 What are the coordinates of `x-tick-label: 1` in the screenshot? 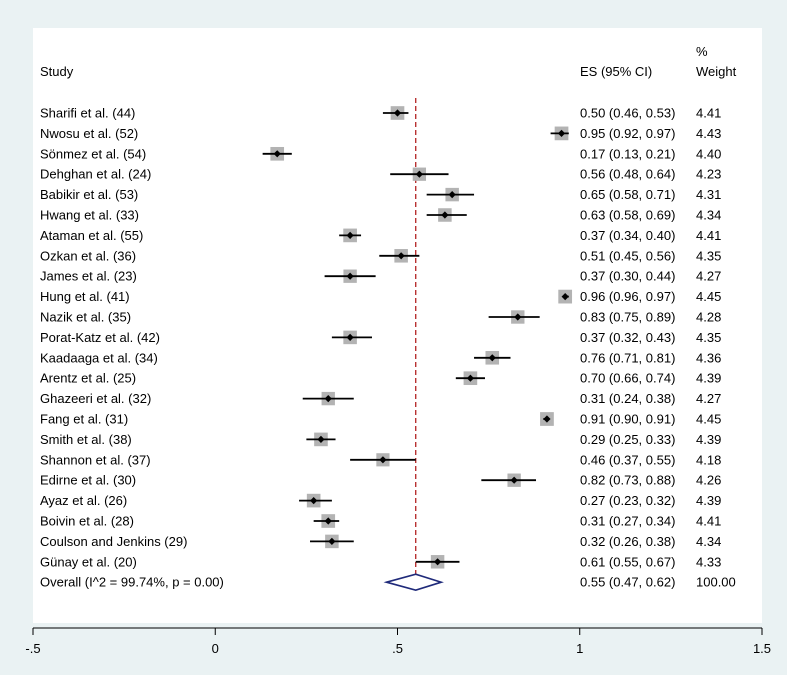 It's located at (579, 648).